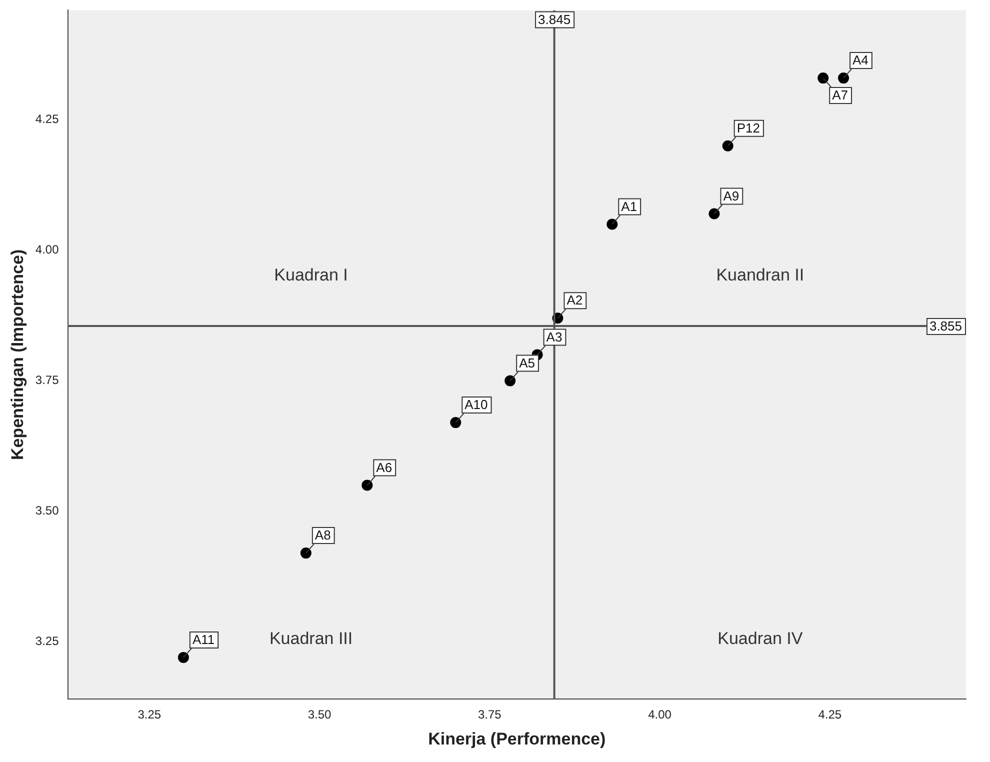 Image resolution: width=990 pixels, height=762 pixels. I want to click on annotation: A11, so click(203, 640).